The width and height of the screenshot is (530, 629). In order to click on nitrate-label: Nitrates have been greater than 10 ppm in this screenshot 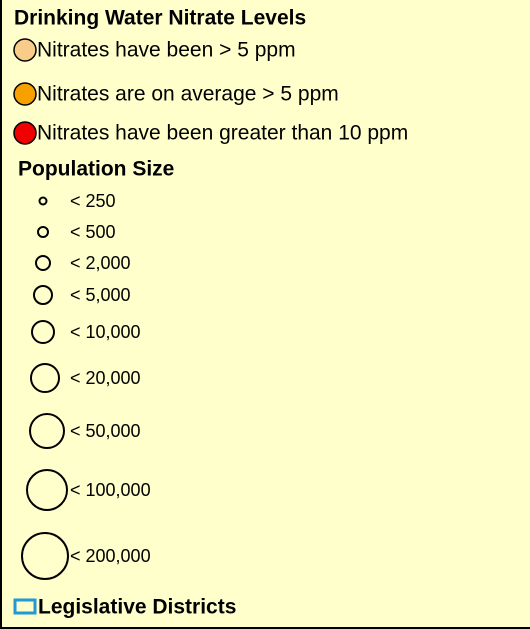, I will do `click(222, 133)`.